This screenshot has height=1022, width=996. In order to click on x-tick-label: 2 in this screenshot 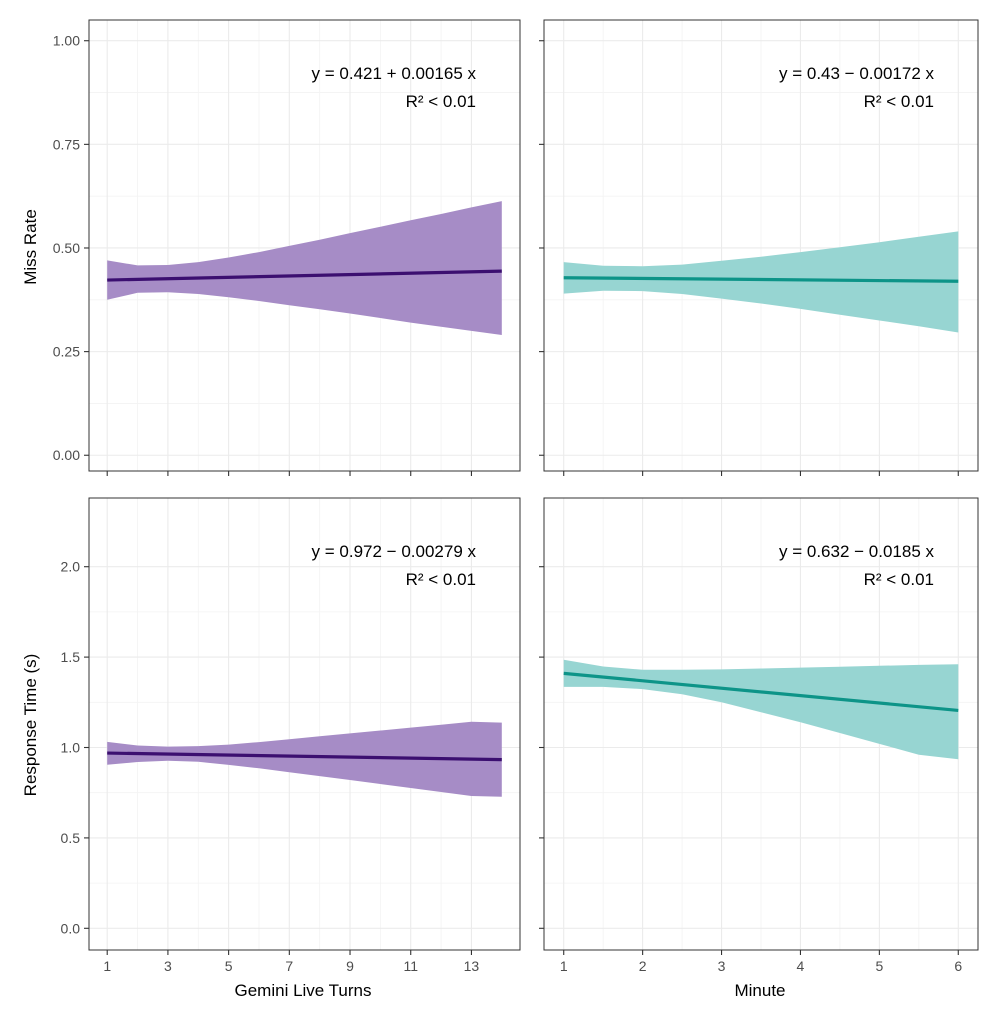, I will do `click(643, 966)`.